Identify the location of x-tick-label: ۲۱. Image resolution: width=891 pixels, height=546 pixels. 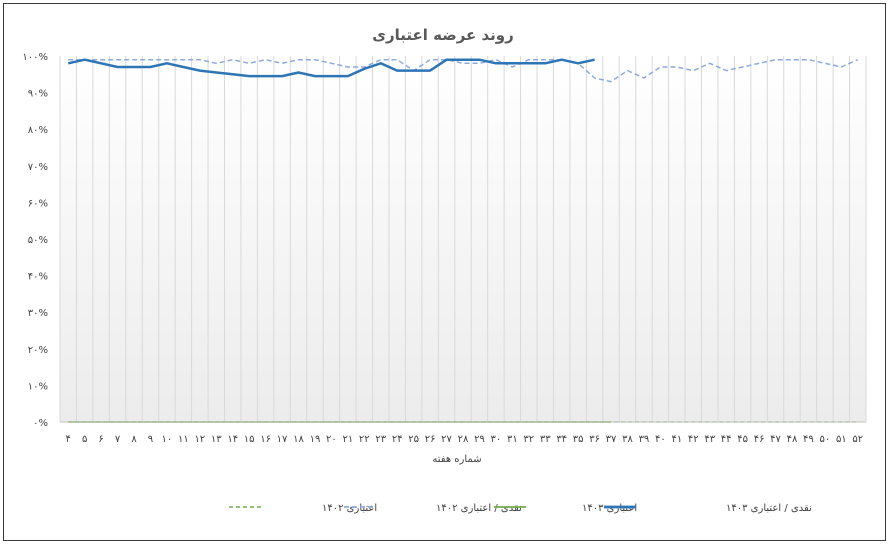
(347, 439).